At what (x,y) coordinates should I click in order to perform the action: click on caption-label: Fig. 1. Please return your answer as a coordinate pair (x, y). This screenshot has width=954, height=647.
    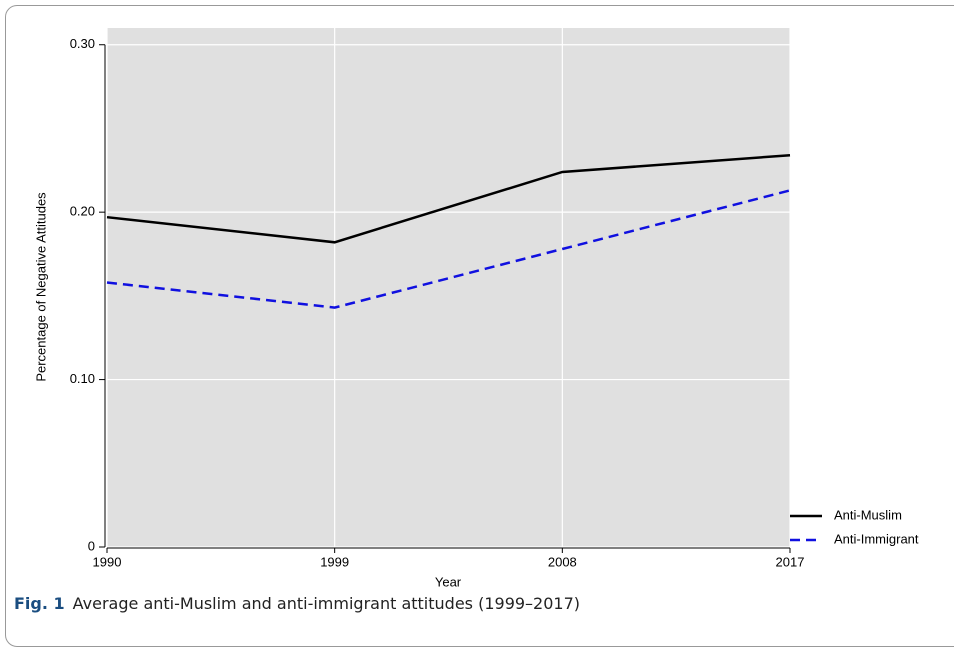
    Looking at the image, I should click on (39, 603).